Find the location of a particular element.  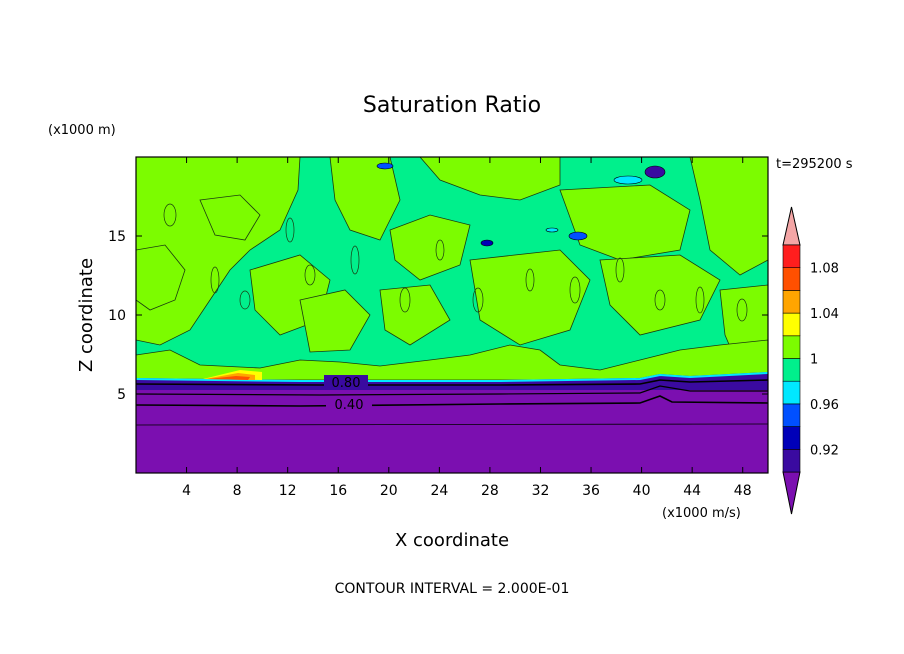

x-tick-label: 12 is located at coordinates (288, 491).